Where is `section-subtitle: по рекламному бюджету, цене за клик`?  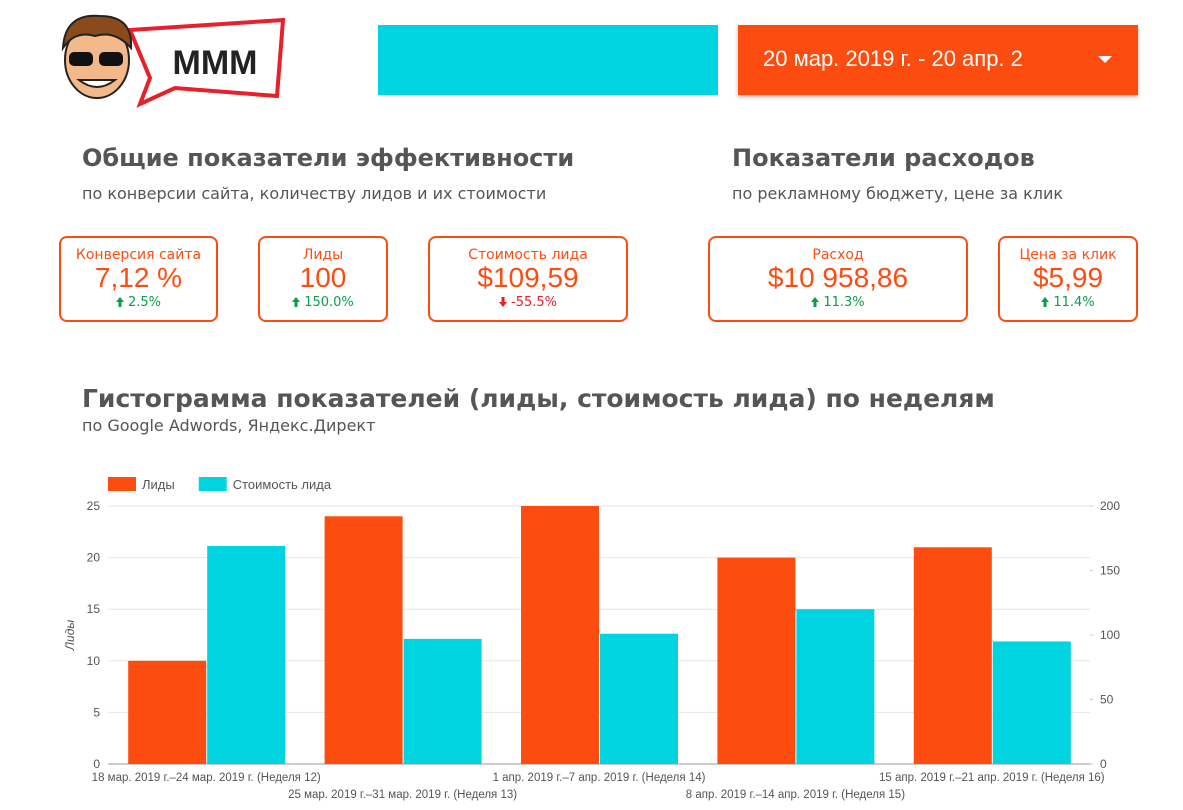
section-subtitle: по рекламному бюджету, цене за клик is located at coordinates (898, 193).